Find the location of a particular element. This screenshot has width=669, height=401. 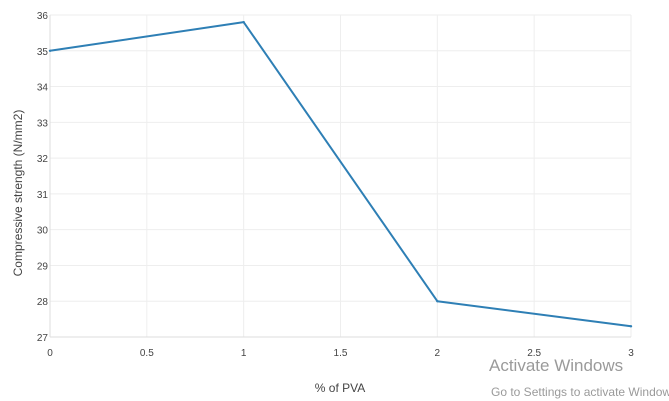

y-tick-label: 33 is located at coordinates (43, 123).